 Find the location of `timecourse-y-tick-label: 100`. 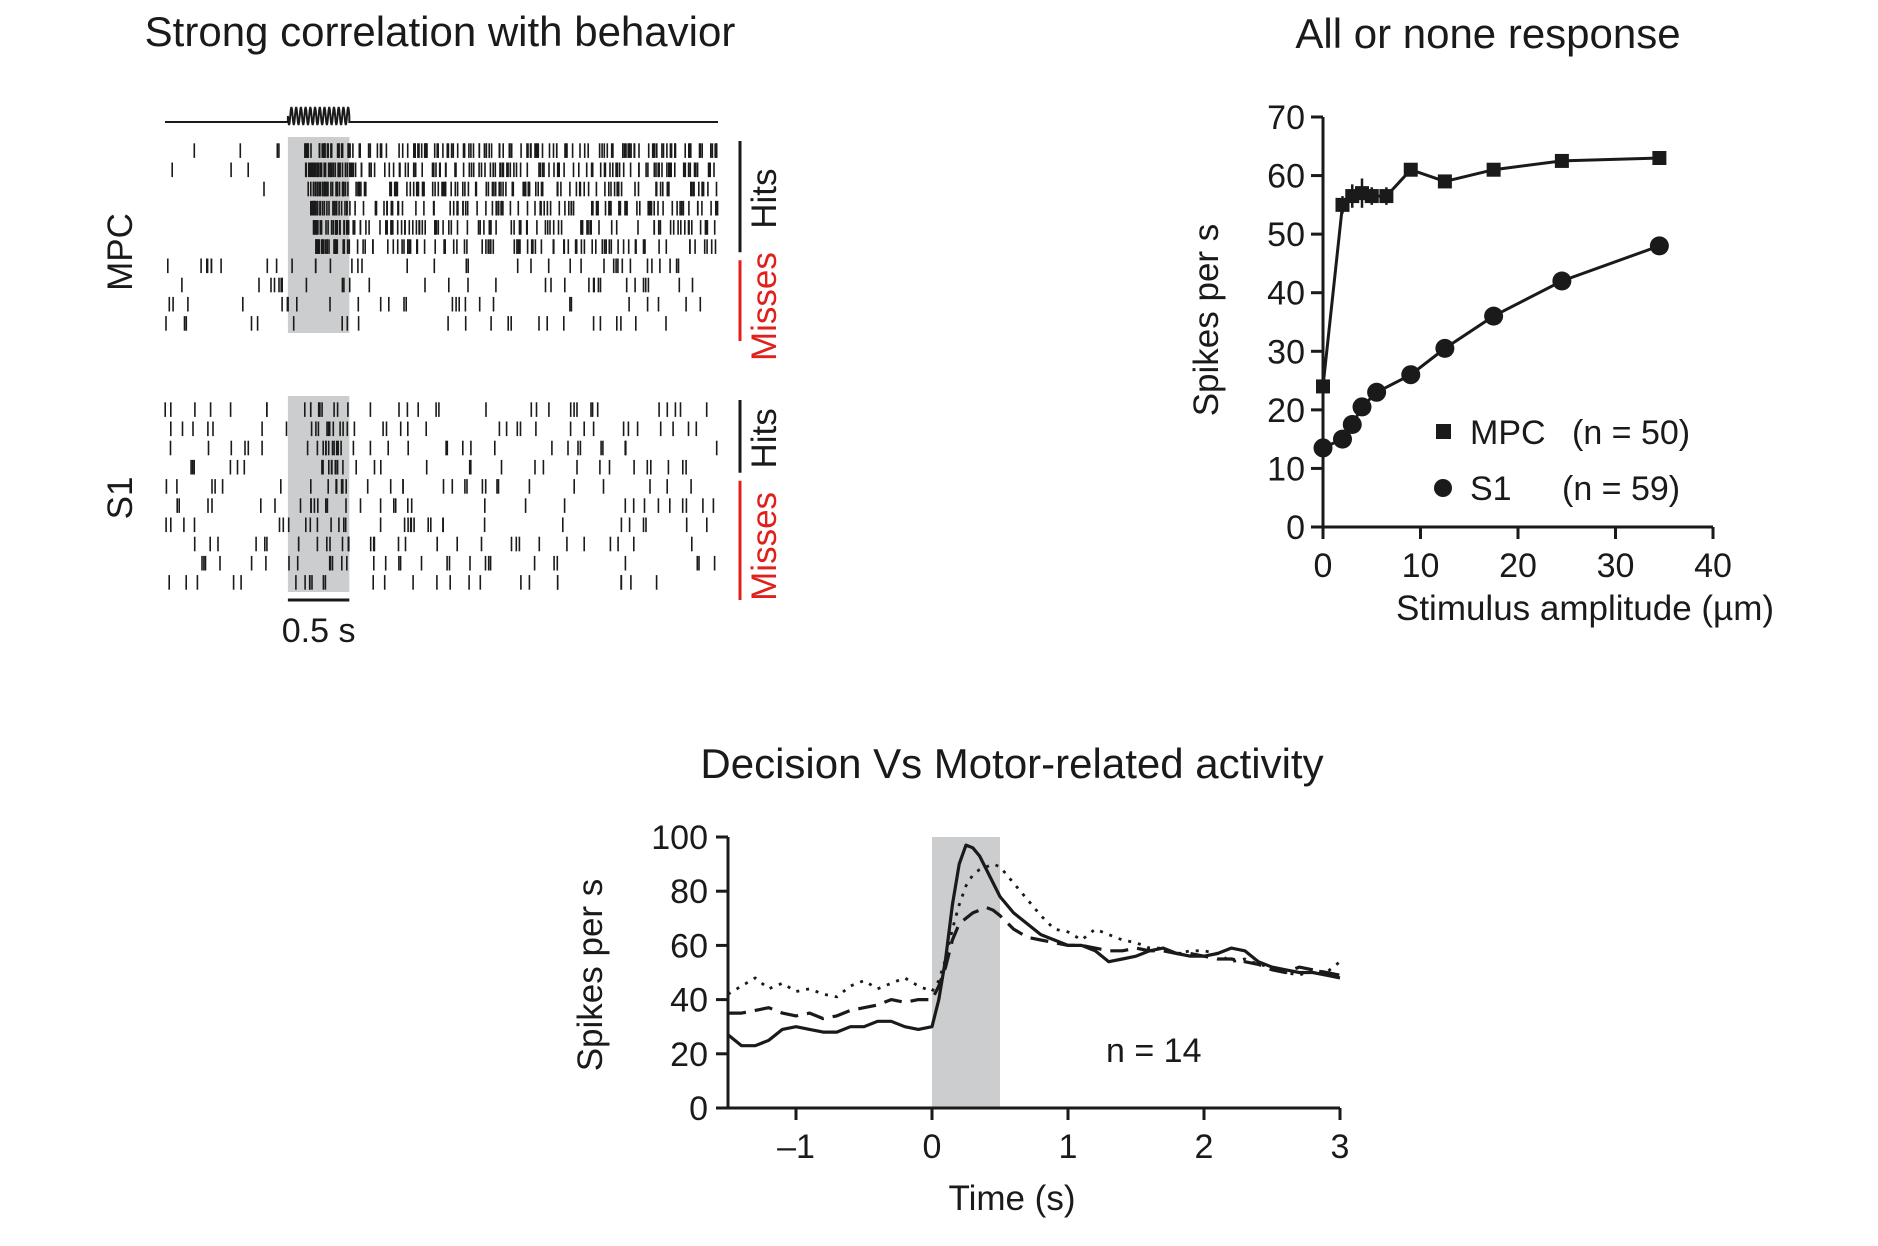

timecourse-y-tick-label: 100 is located at coordinates (679, 838).